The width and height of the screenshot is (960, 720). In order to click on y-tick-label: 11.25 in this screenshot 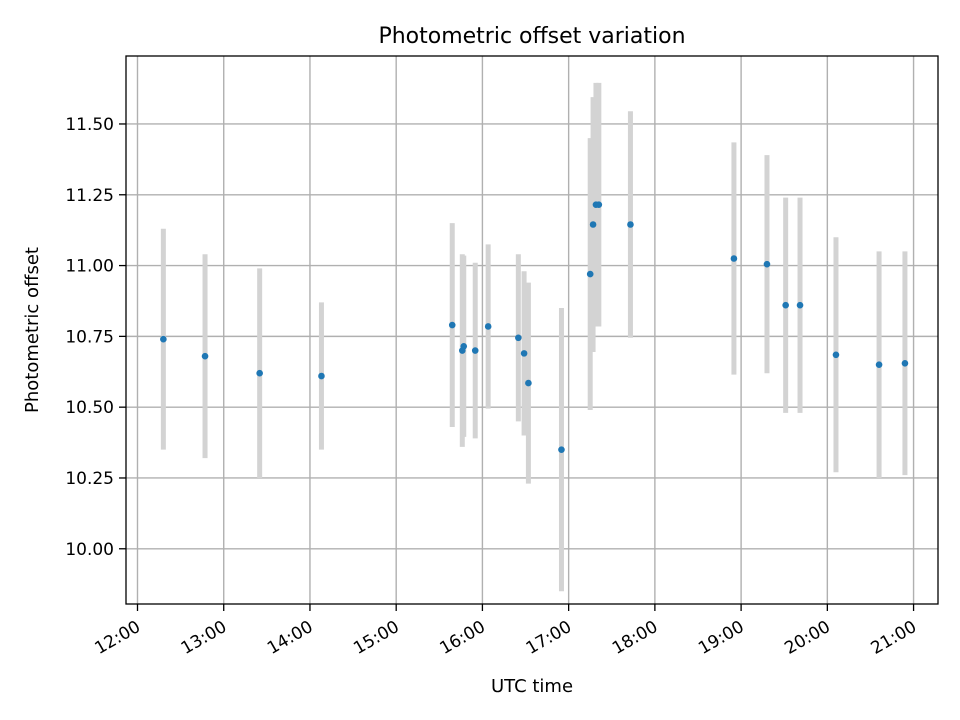, I will do `click(89, 196)`.